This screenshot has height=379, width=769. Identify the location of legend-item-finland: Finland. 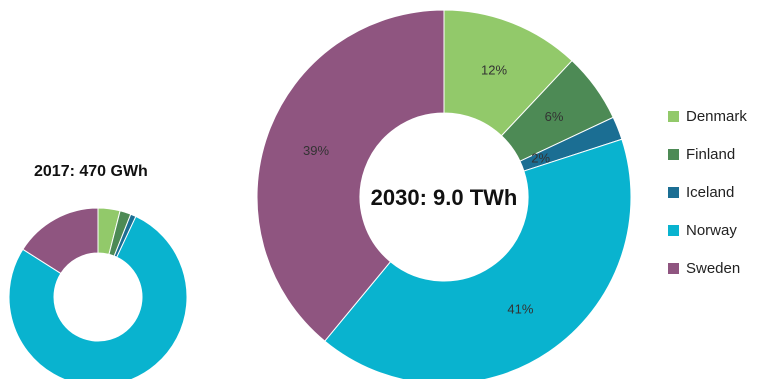
(707, 154).